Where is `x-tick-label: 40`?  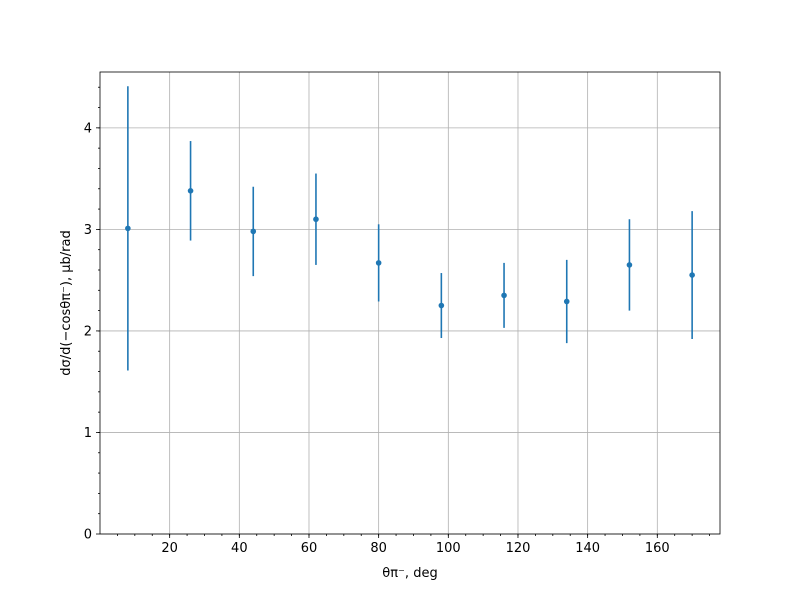 x-tick-label: 40 is located at coordinates (239, 548).